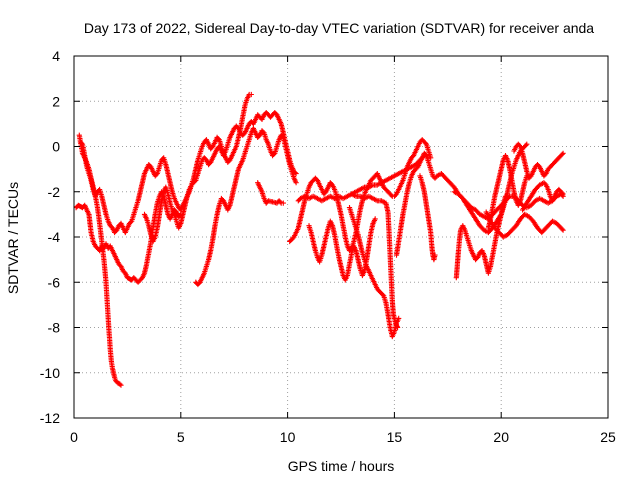 This screenshot has height=480, width=640. I want to click on x-tick-label: 20, so click(501, 437).